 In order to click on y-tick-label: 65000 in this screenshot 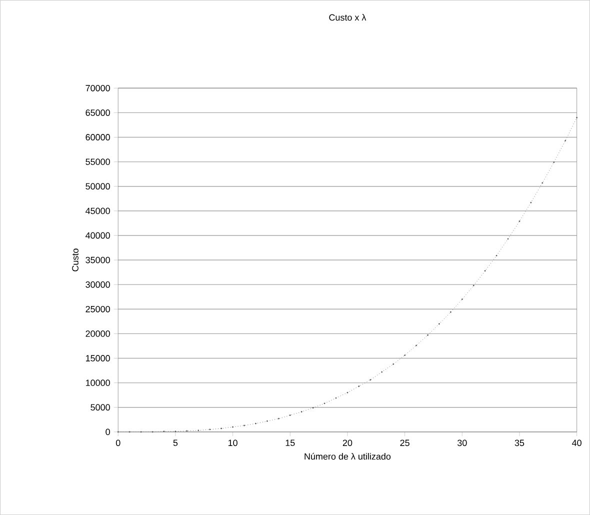, I will do `click(98, 112)`.